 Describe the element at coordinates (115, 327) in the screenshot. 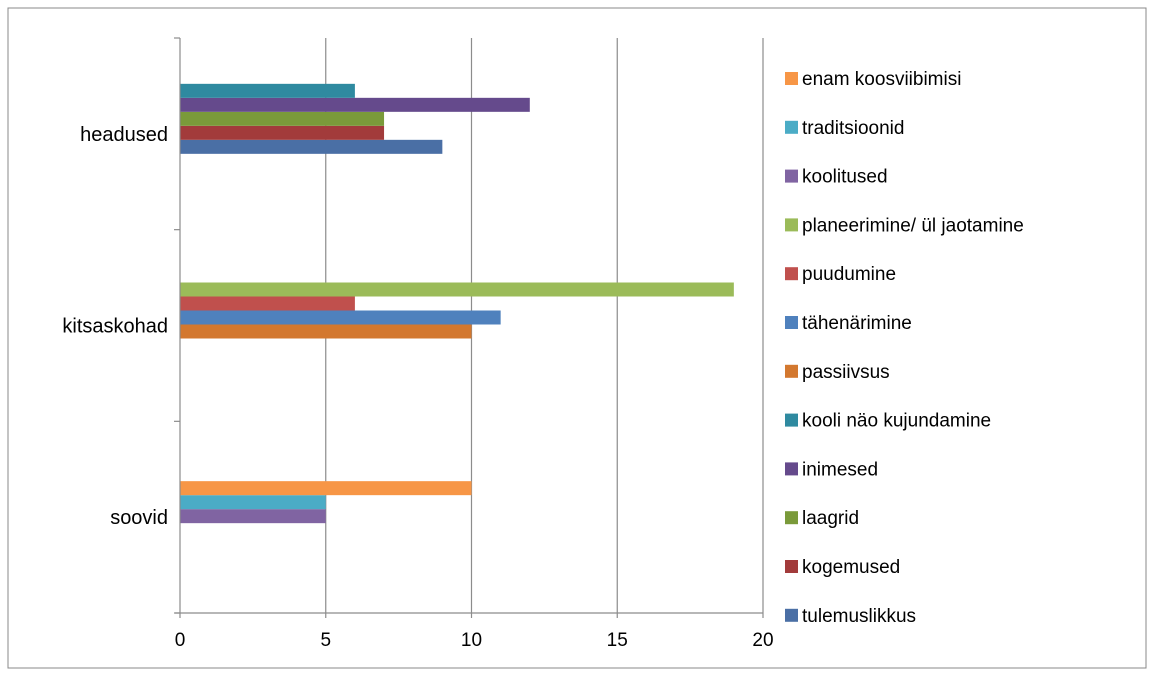

I see `category-label: kitsaskohad` at that location.